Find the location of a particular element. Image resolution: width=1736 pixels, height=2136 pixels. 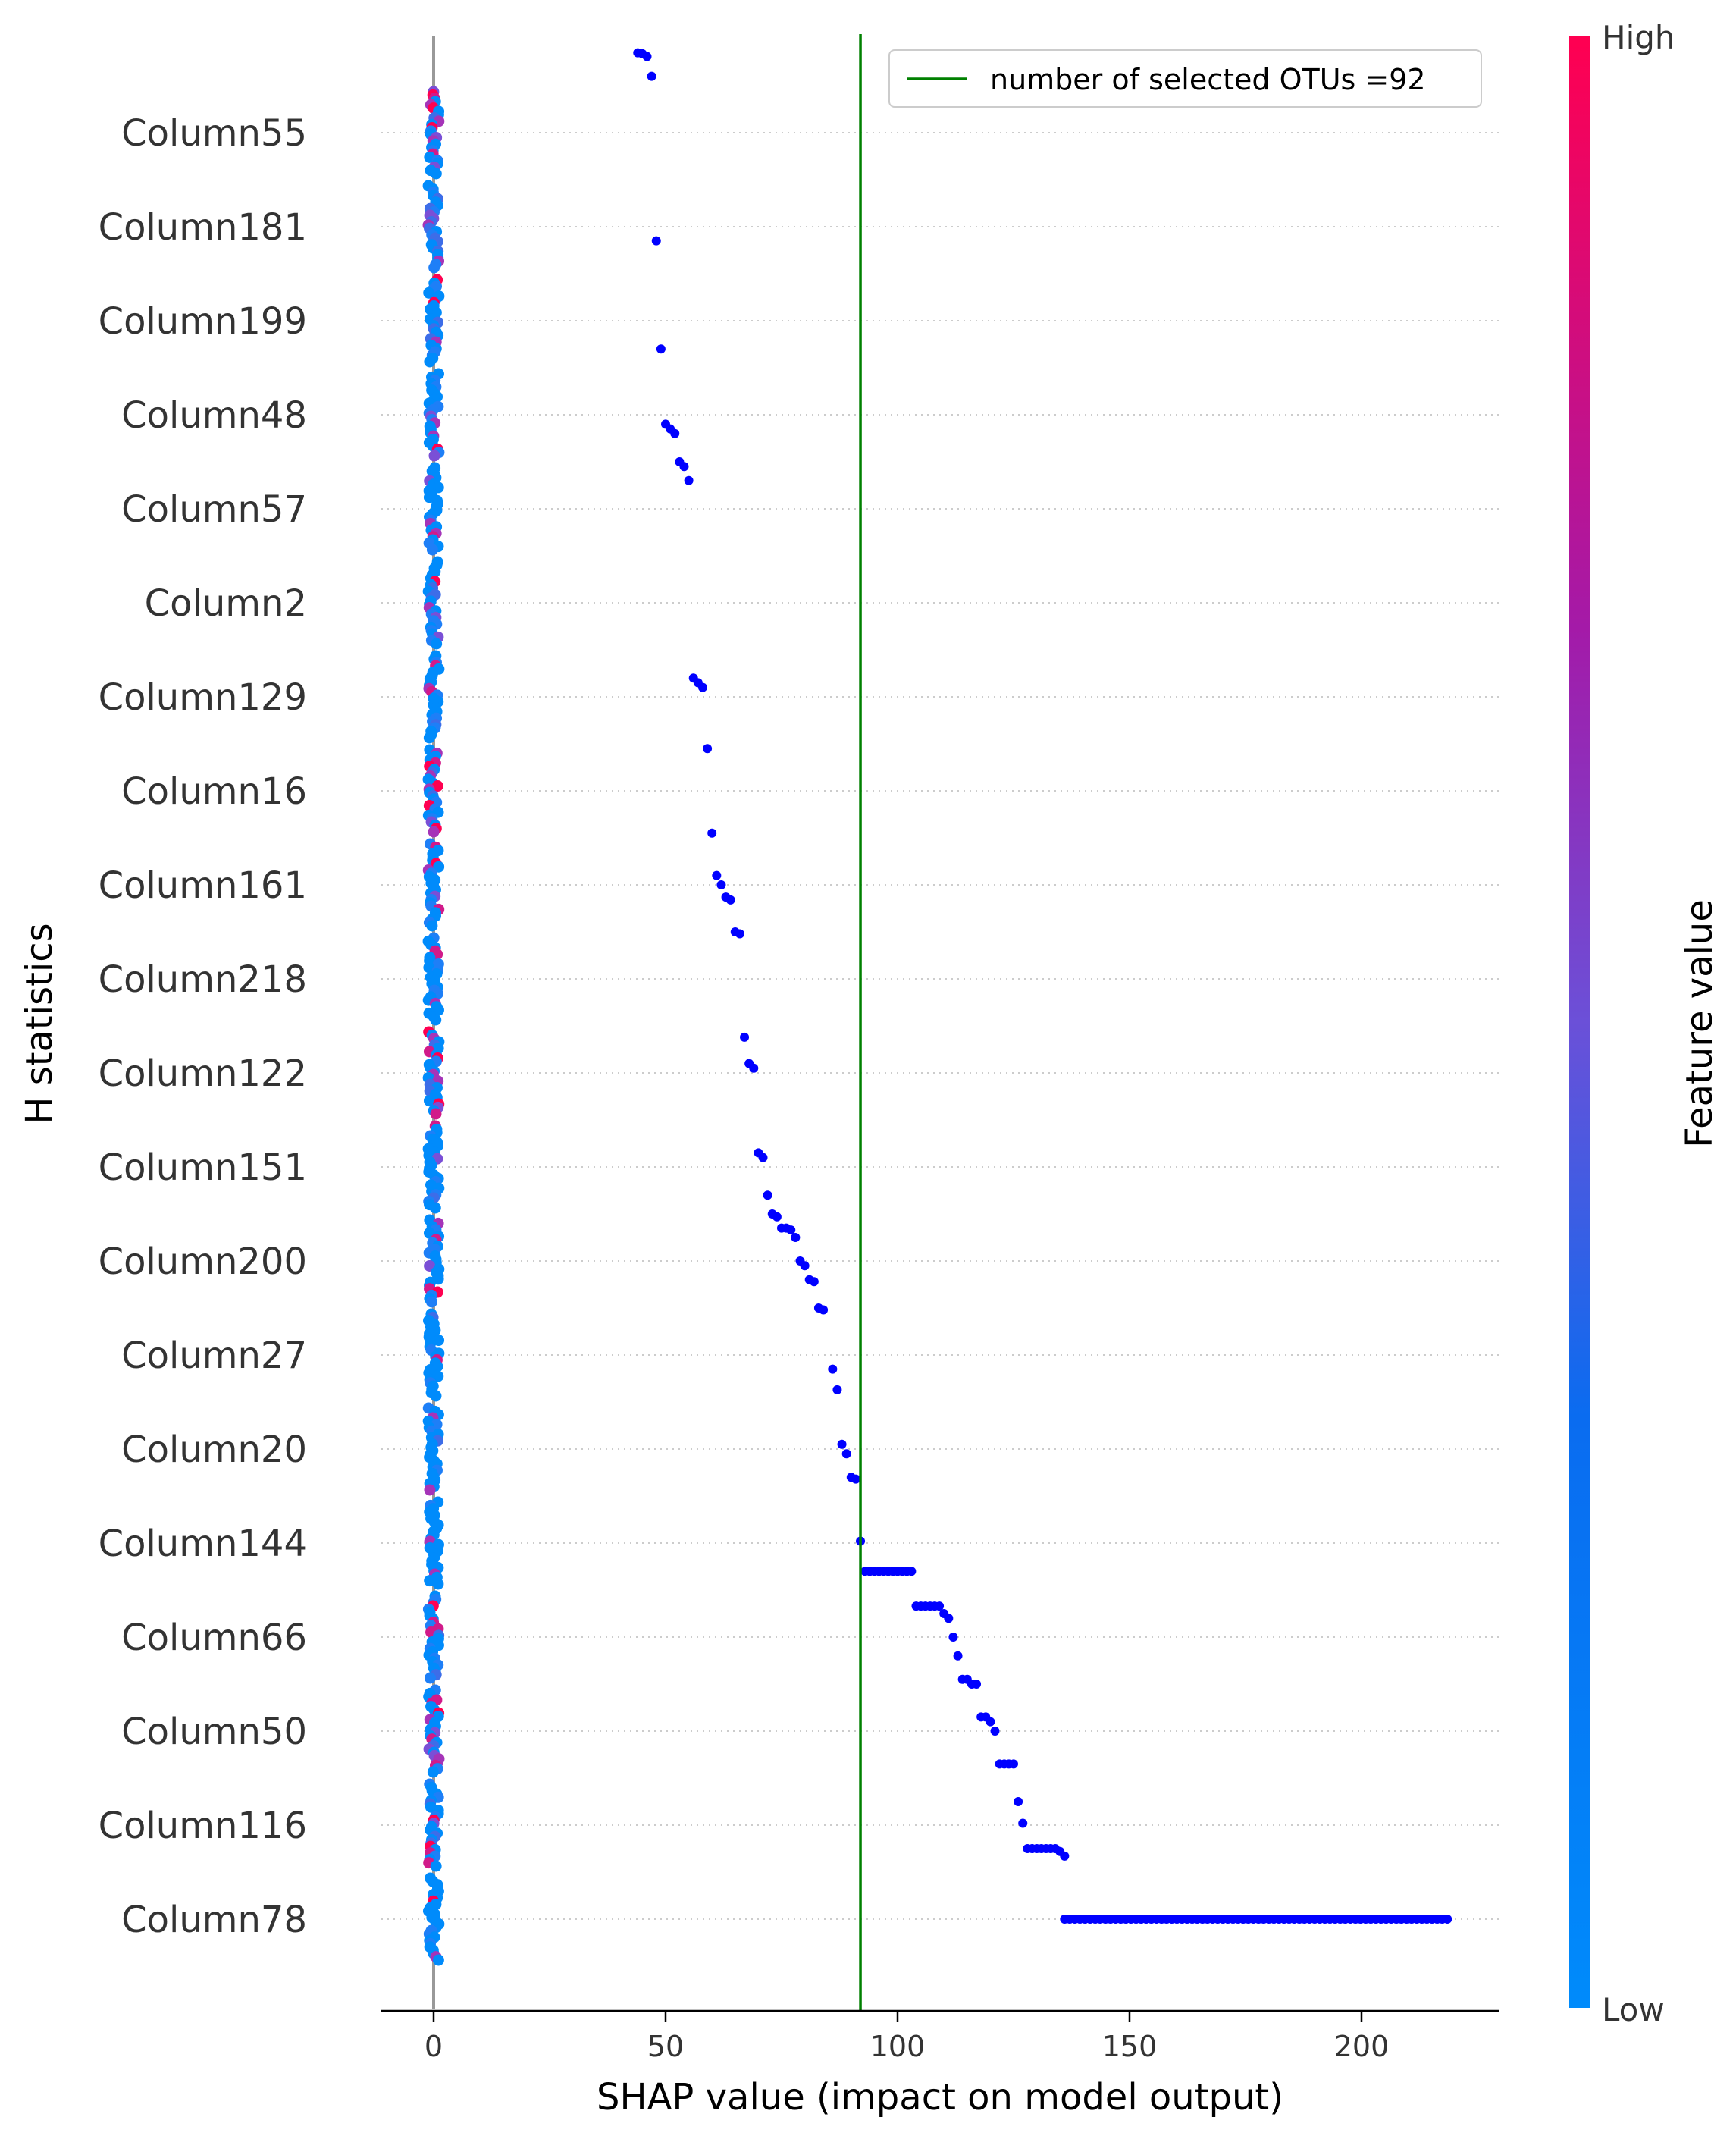

colorbar-high-label: High is located at coordinates (1638, 38).